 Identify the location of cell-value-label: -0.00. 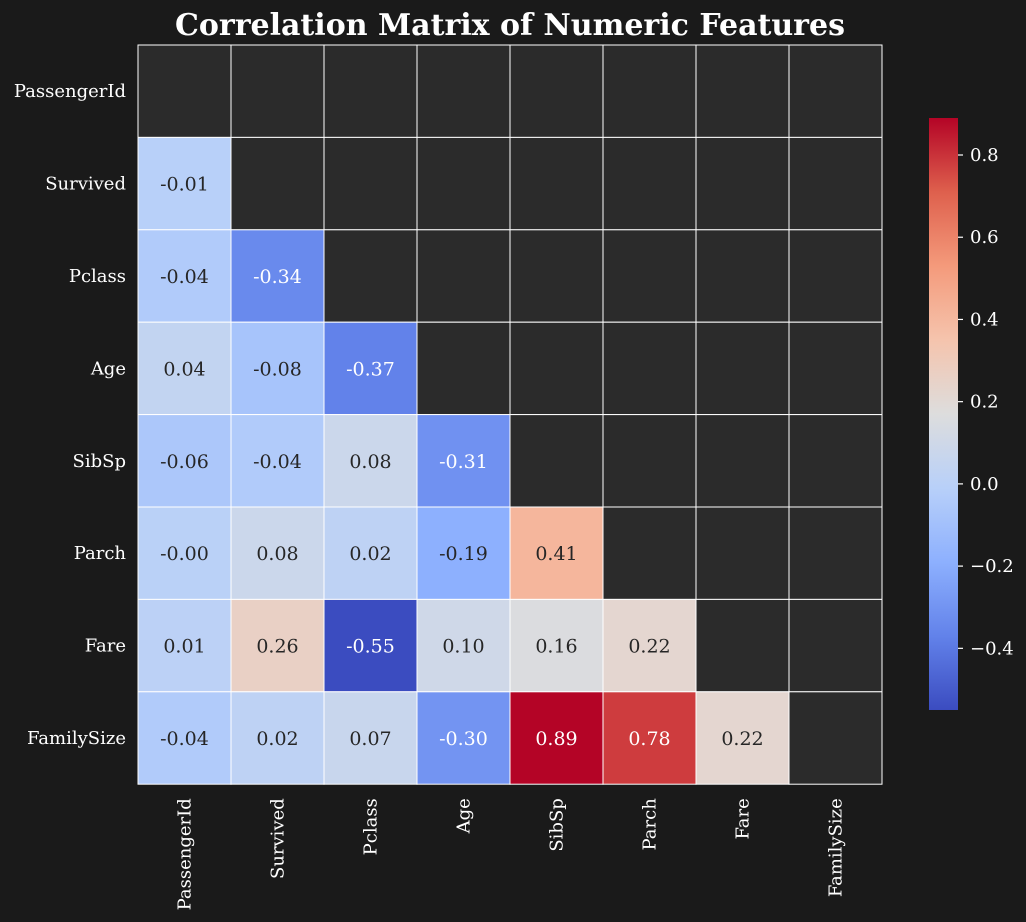
(184, 554).